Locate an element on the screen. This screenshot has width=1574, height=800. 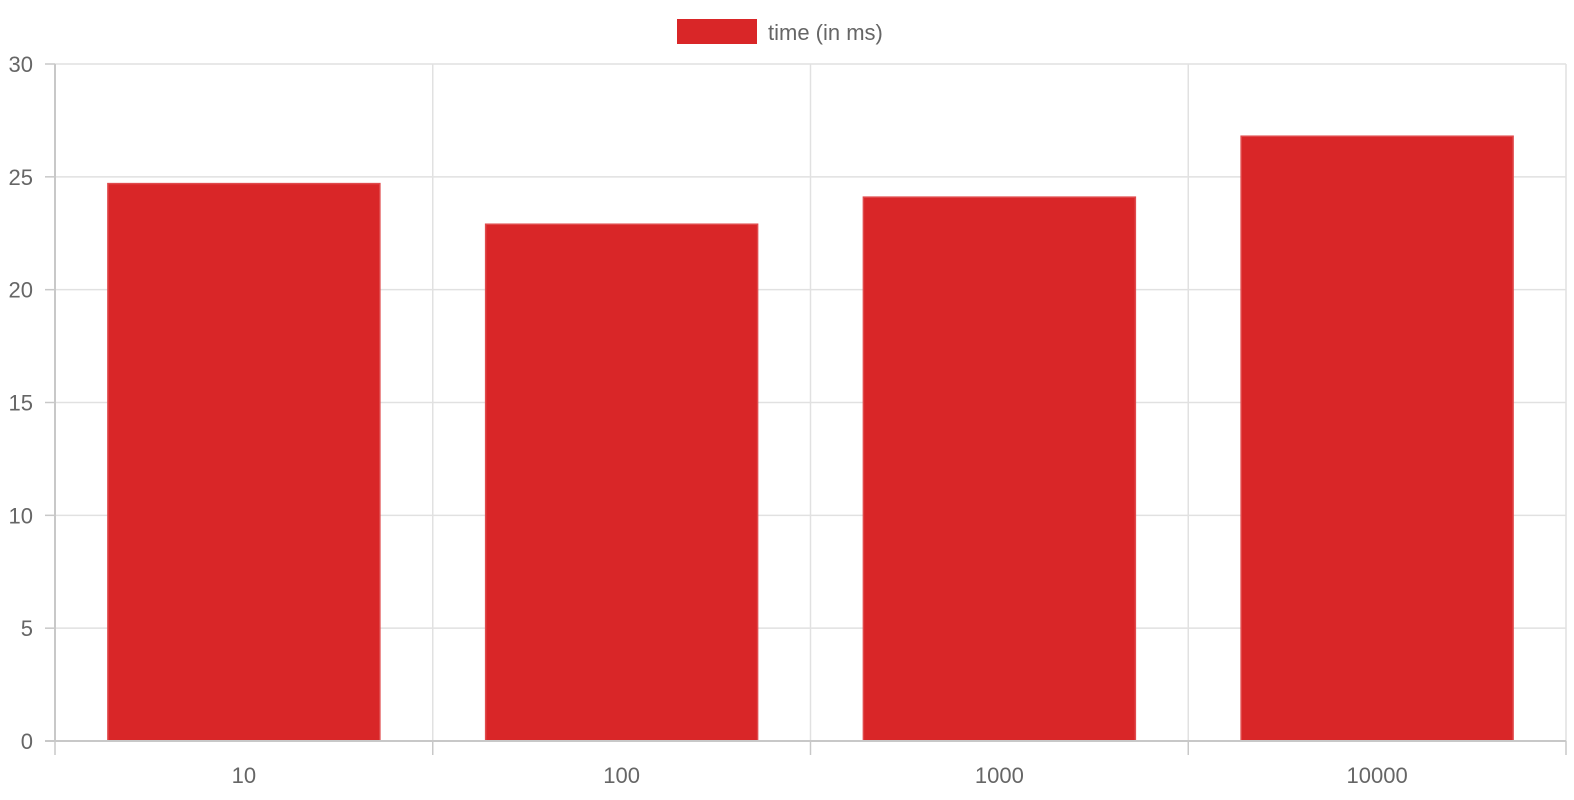
y-tick-label: 0 is located at coordinates (27, 741).